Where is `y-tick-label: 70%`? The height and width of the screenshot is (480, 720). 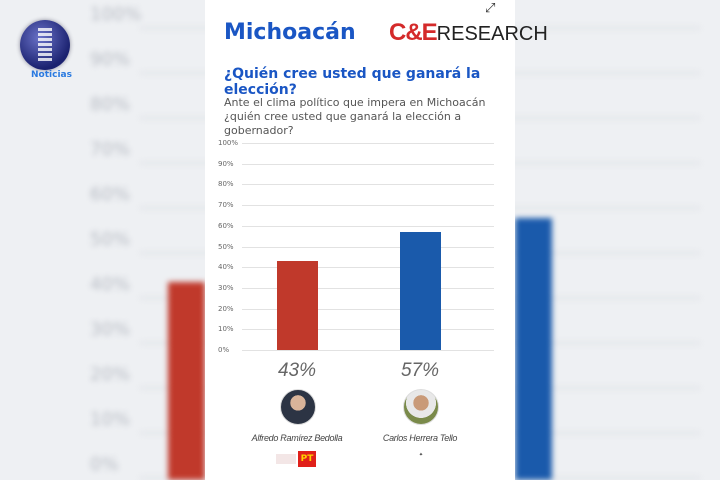
y-tick-label: 70% is located at coordinates (226, 205).